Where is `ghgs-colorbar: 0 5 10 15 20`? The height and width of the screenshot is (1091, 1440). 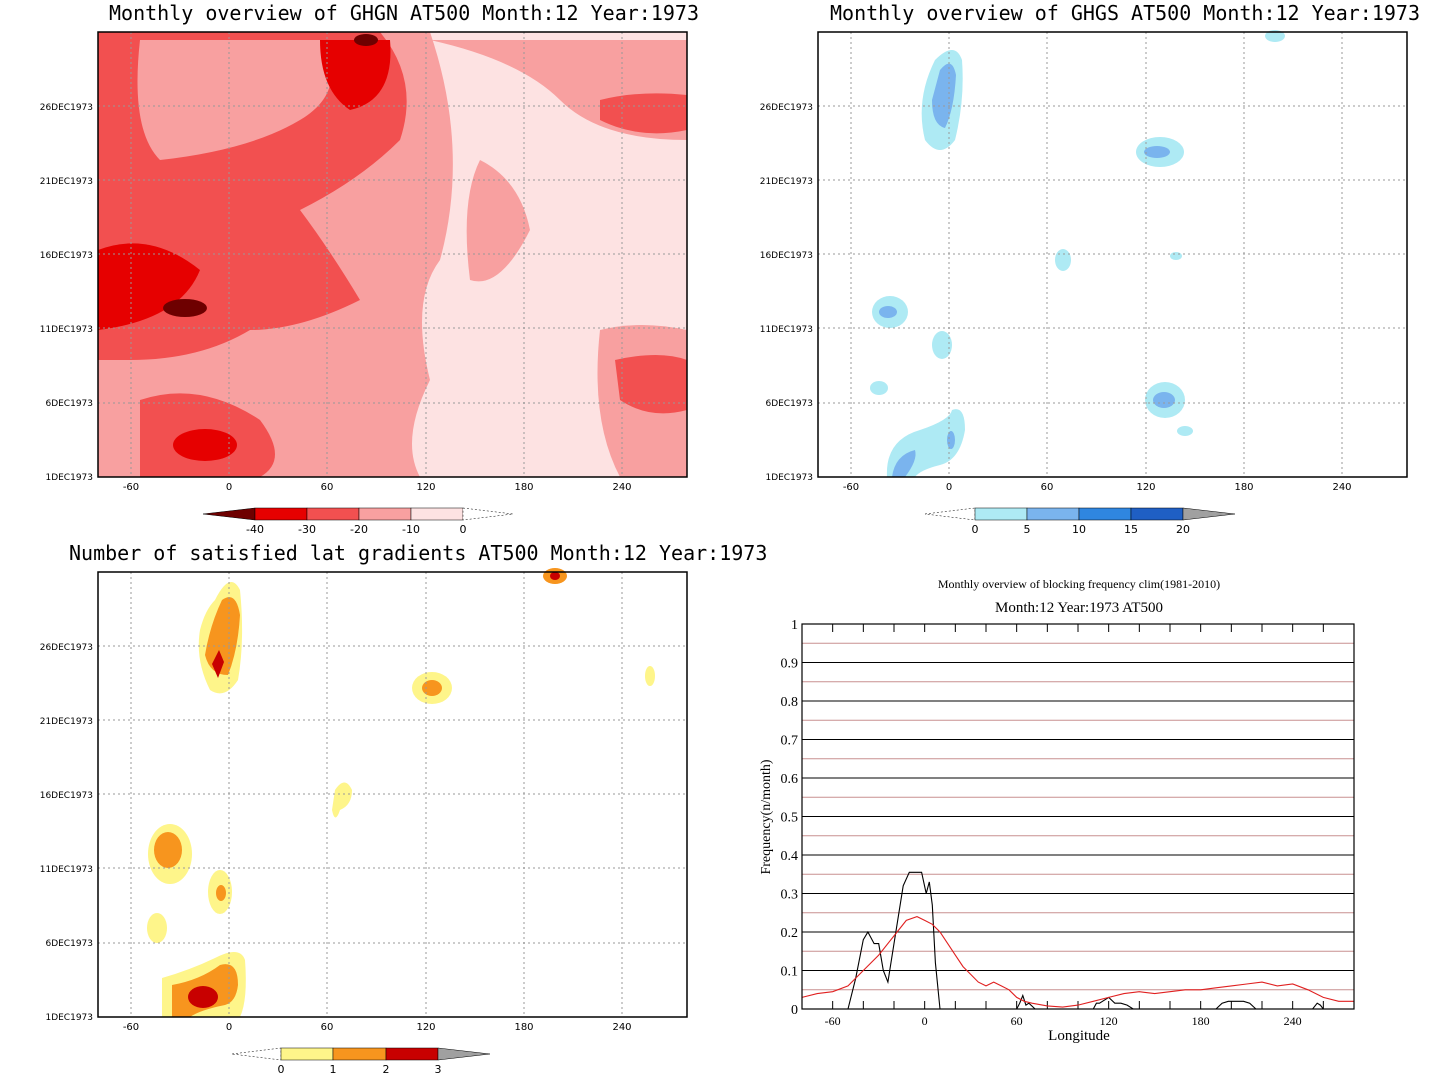
ghgs-colorbar: 0 5 10 15 20 is located at coordinates (1080, 521).